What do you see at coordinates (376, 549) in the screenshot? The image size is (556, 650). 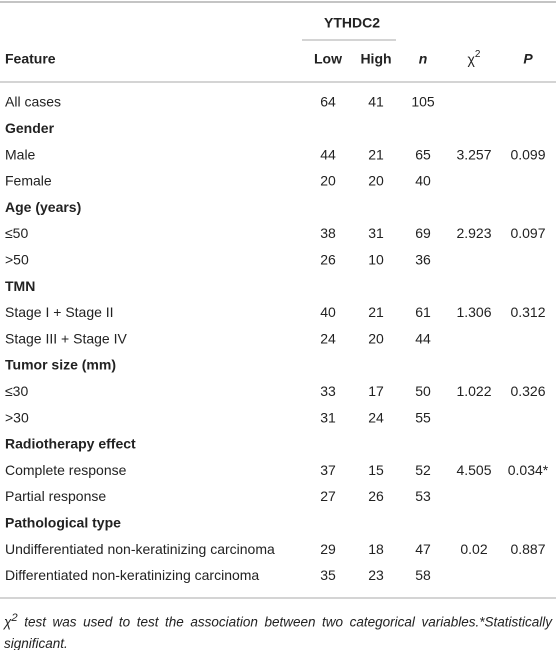 I see `cell: 18` at bounding box center [376, 549].